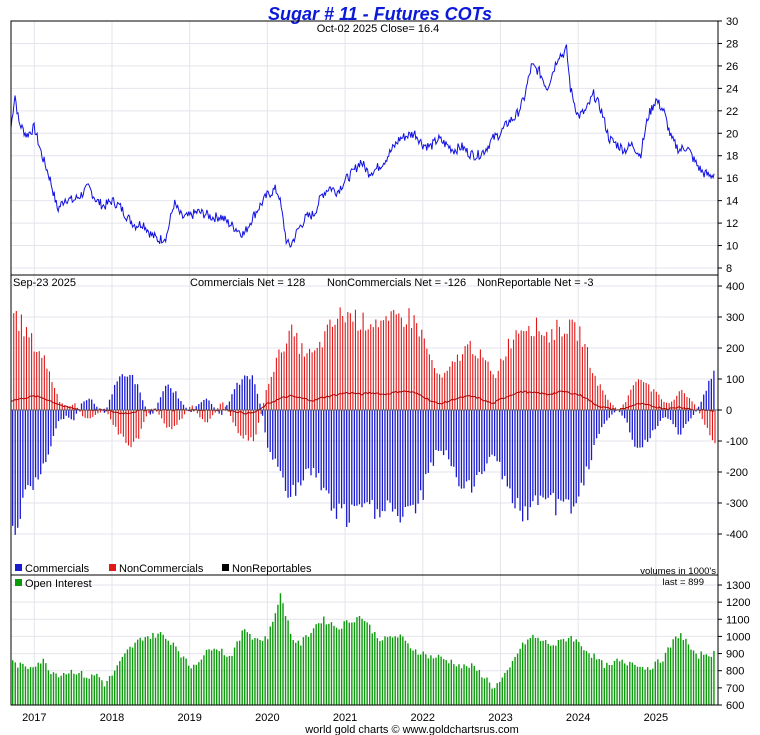 The image size is (760, 735). Describe the element at coordinates (58, 584) in the screenshot. I see `legend-label: Open Interest` at that location.